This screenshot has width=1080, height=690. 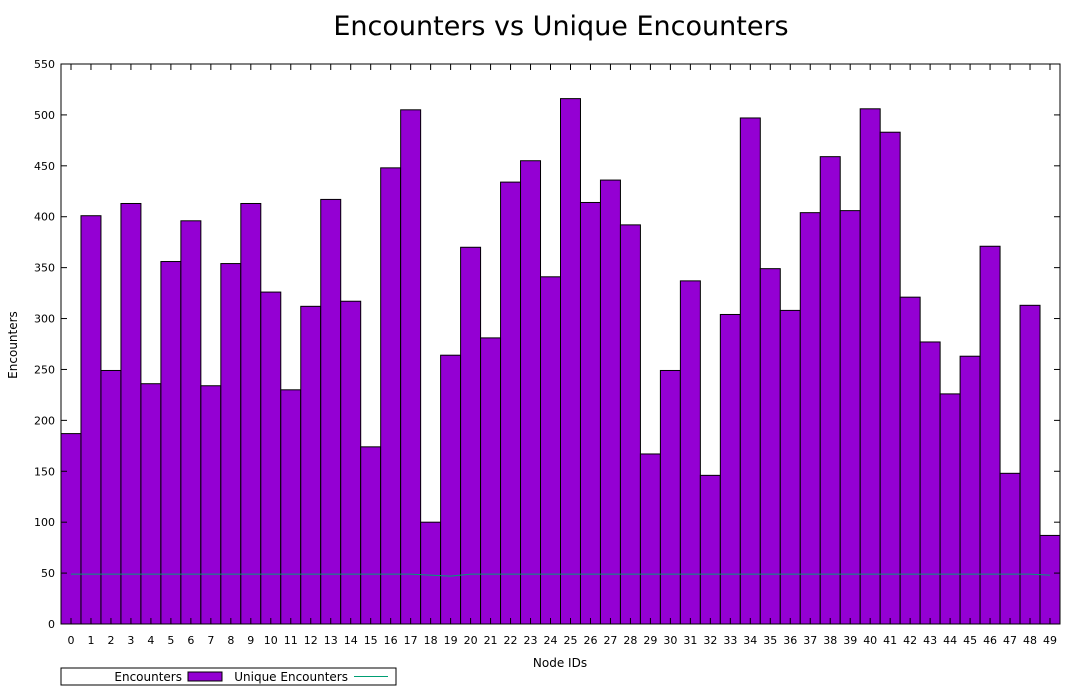 What do you see at coordinates (44, 64) in the screenshot?
I see `y-tick-label: 550` at bounding box center [44, 64].